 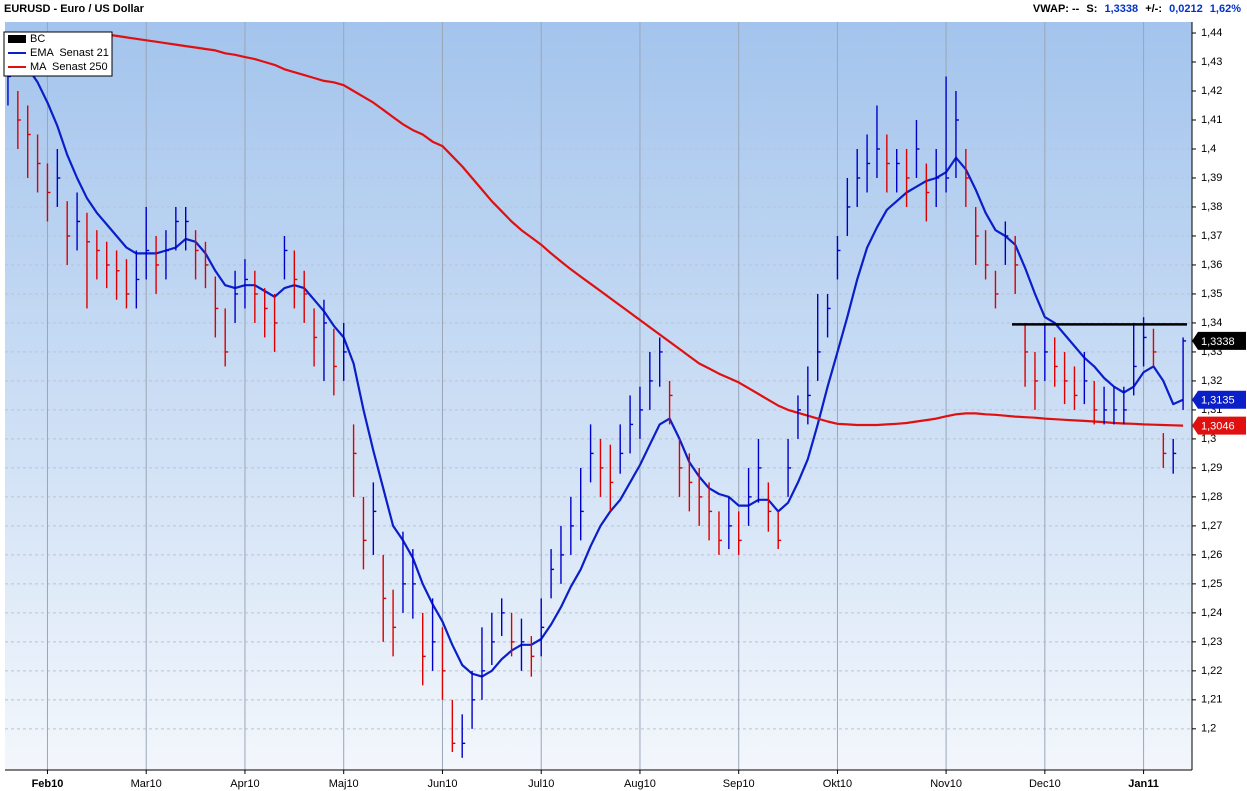 What do you see at coordinates (1211, 526) in the screenshot?
I see `y-tick-label: 1,27` at bounding box center [1211, 526].